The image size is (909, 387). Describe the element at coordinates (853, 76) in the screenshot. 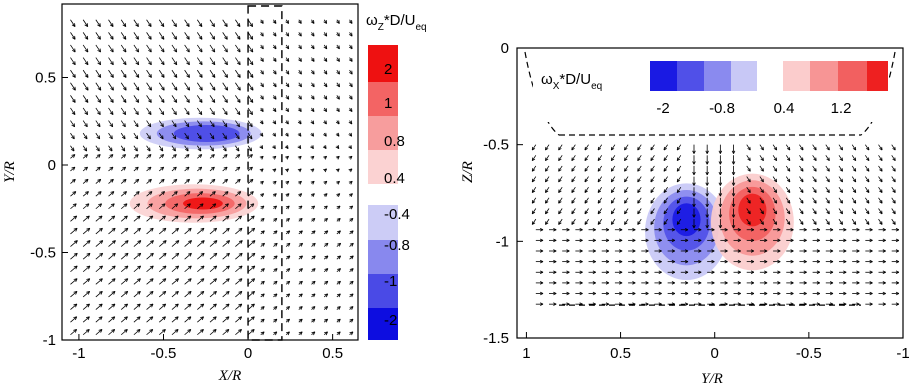

I see `right-colorbar-swatch-positive` at that location.